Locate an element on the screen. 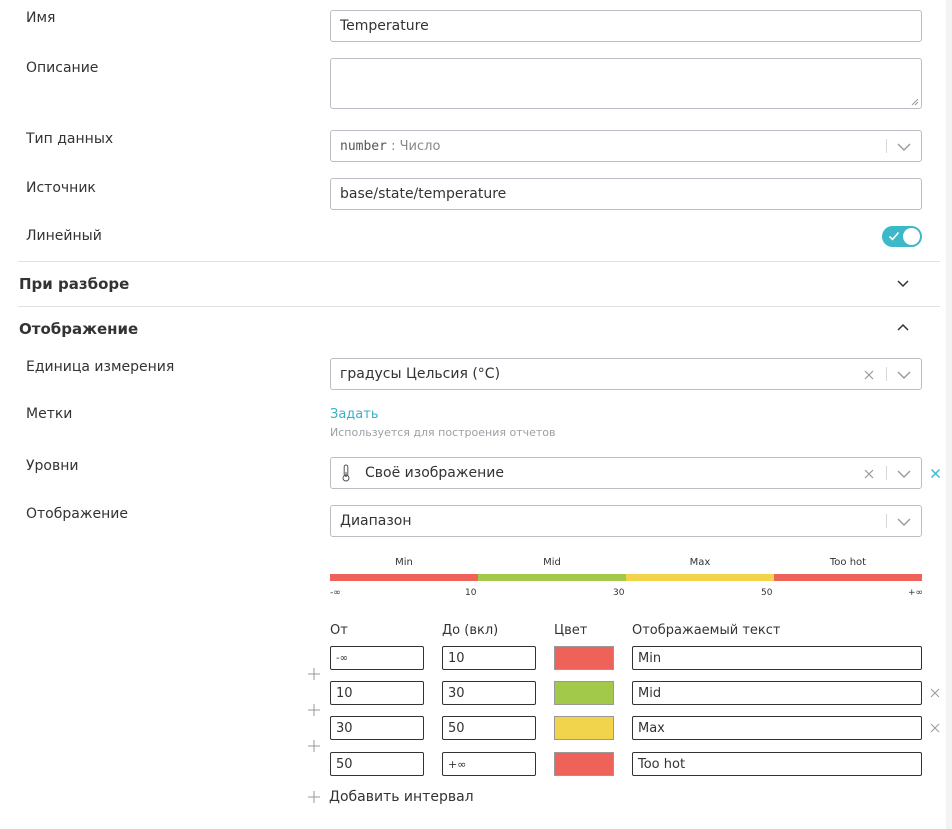 Image resolution: width=952 pixels, height=829 pixels. tags-set-link: Задать is located at coordinates (354, 414).